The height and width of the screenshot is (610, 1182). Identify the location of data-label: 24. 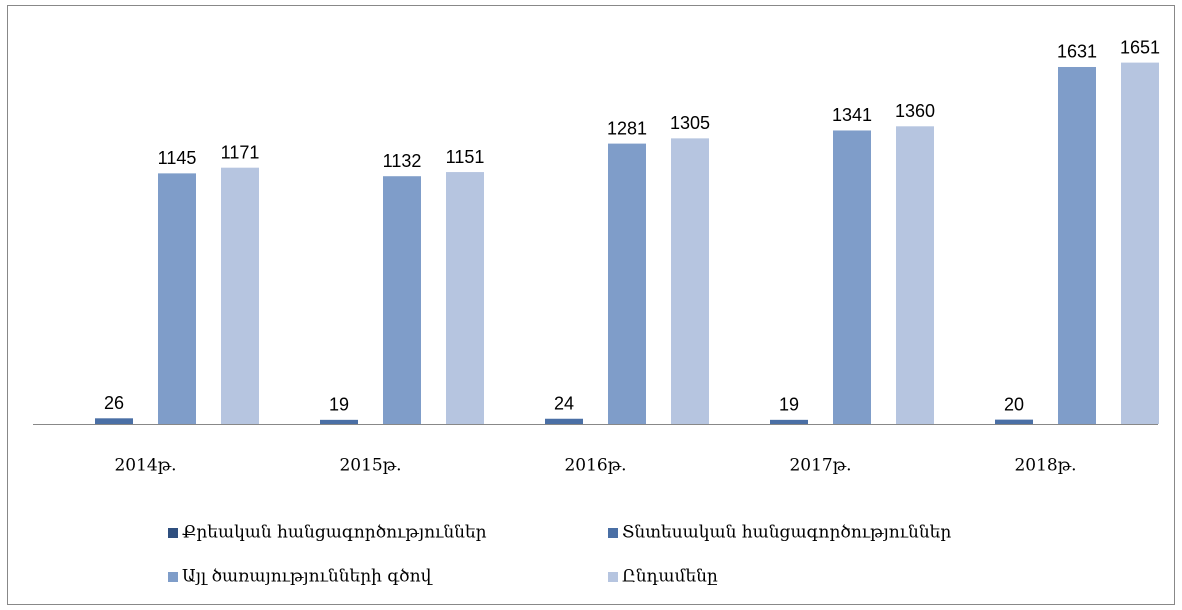
(564, 403).